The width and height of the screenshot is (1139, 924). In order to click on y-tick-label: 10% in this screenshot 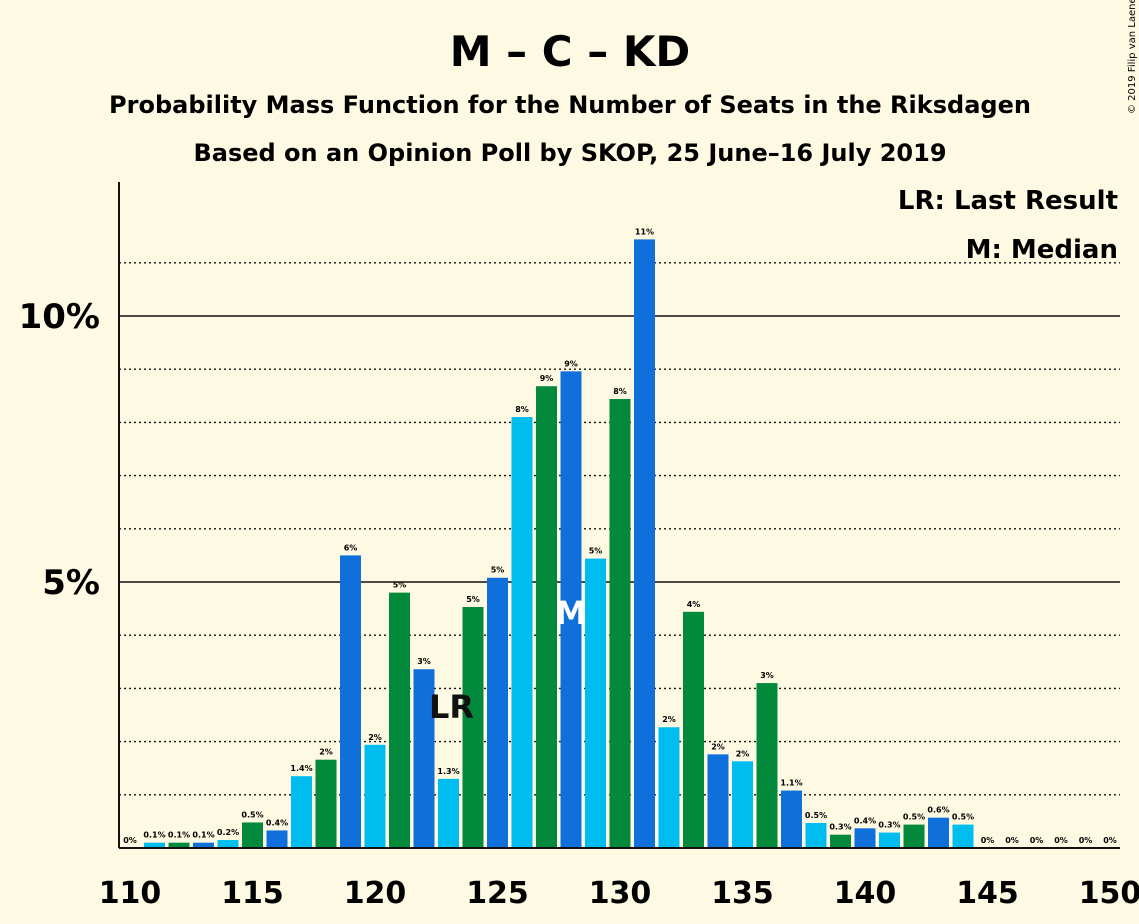, I will do `click(59, 317)`.